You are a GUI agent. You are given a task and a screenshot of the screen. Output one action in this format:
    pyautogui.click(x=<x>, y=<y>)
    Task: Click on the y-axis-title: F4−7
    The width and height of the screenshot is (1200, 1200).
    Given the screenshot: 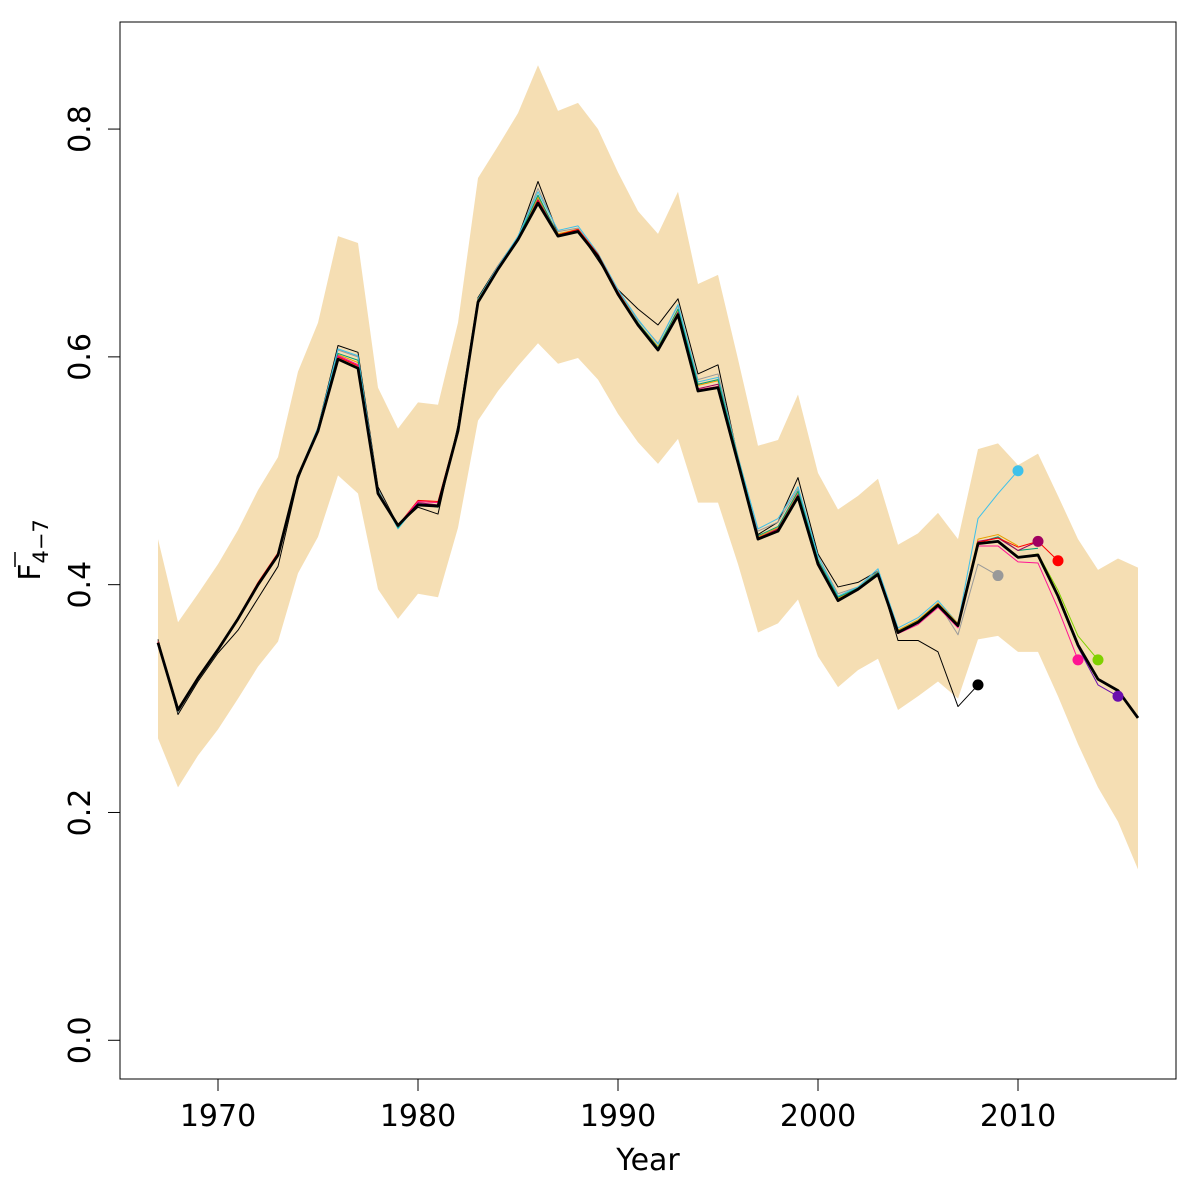 What is the action you would take?
    pyautogui.click(x=33, y=550)
    